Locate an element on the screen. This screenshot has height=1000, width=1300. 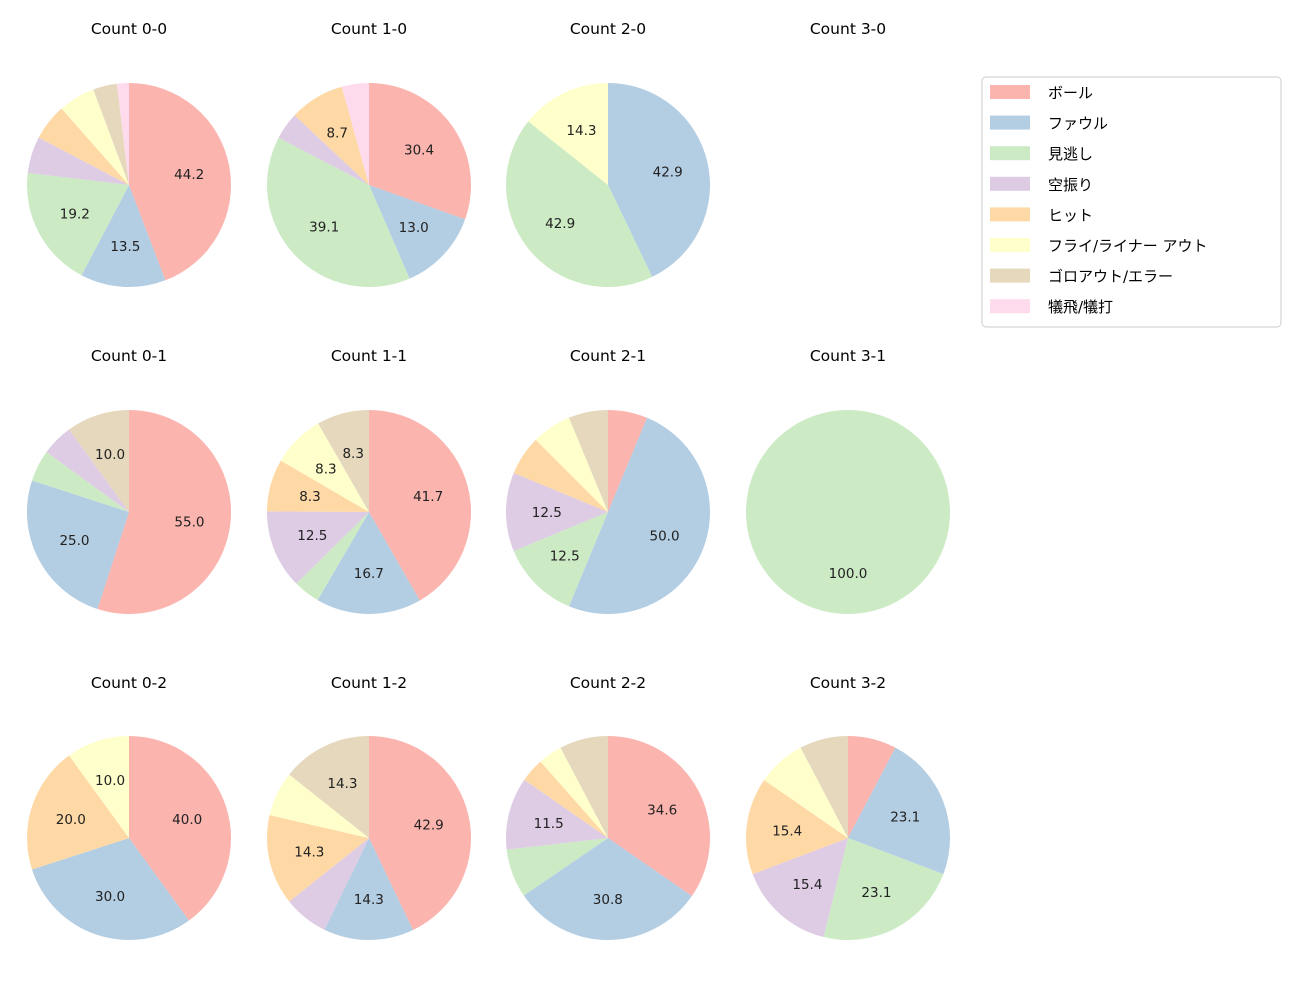
legend-label: 犠飛/犠打 is located at coordinates (1080, 307).